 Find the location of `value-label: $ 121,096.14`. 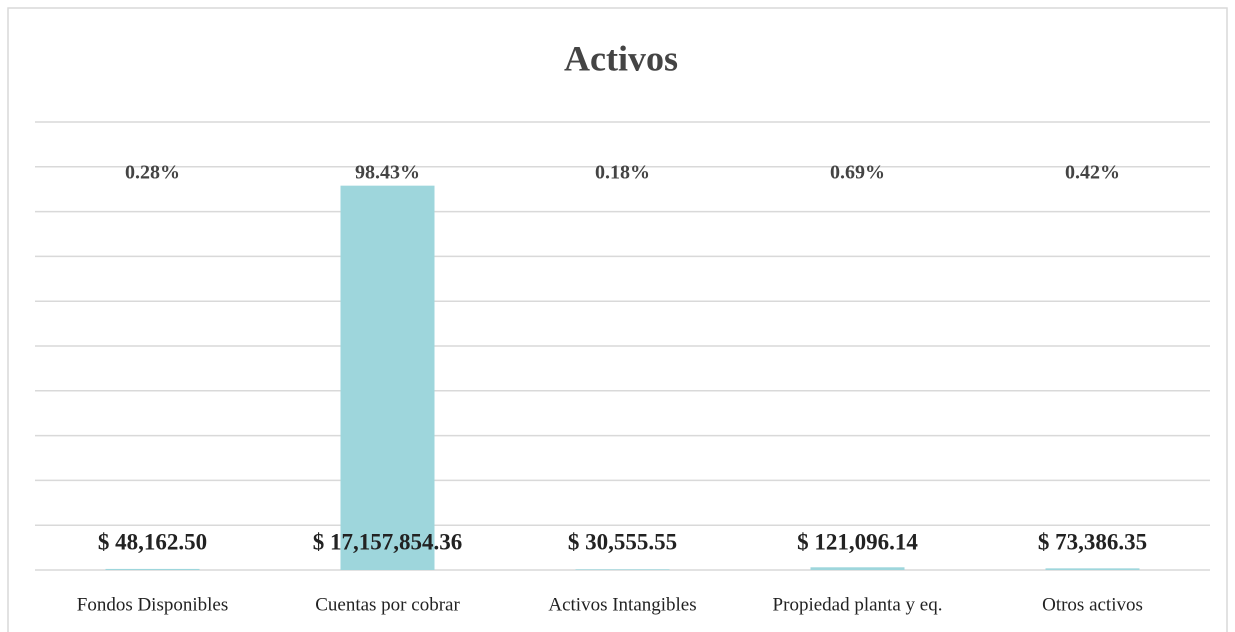

value-label: $ 121,096.14 is located at coordinates (857, 541).